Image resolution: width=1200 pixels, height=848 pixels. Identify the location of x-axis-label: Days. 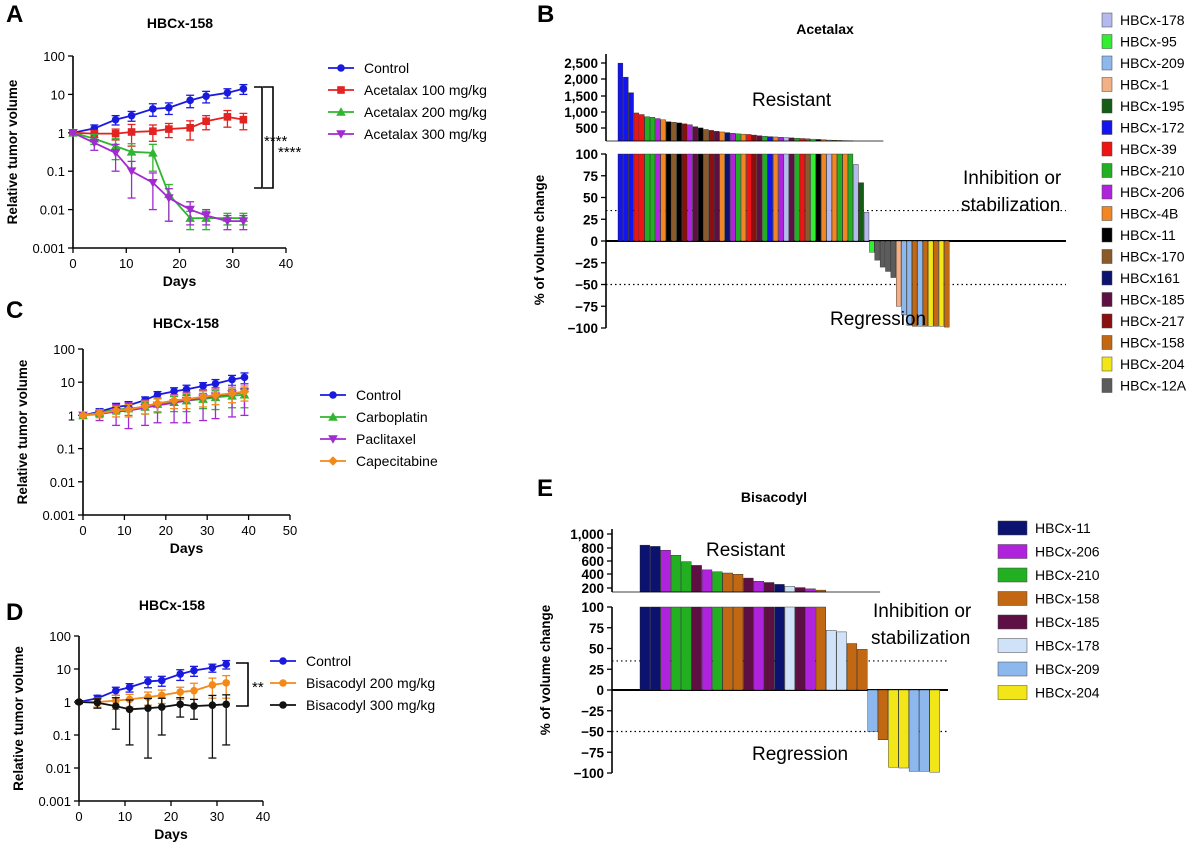
(187, 548).